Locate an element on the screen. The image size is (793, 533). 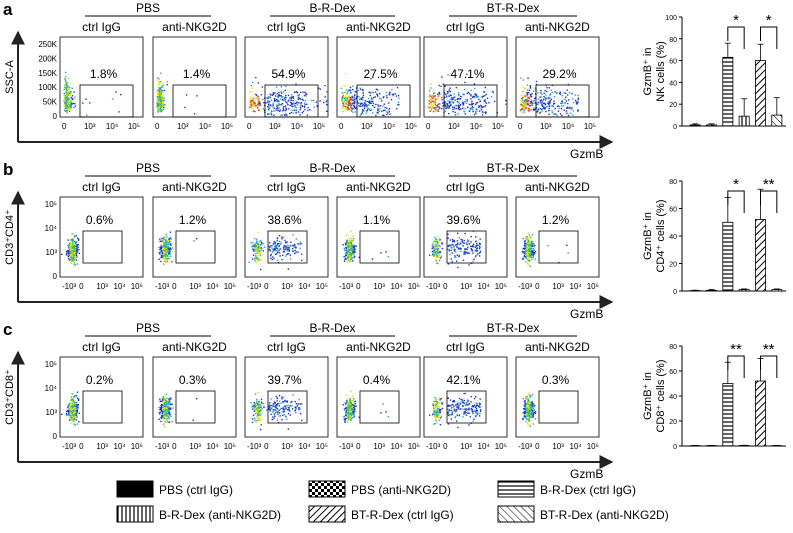
x-tick-label: 10⁵ is located at coordinates (230, 286).